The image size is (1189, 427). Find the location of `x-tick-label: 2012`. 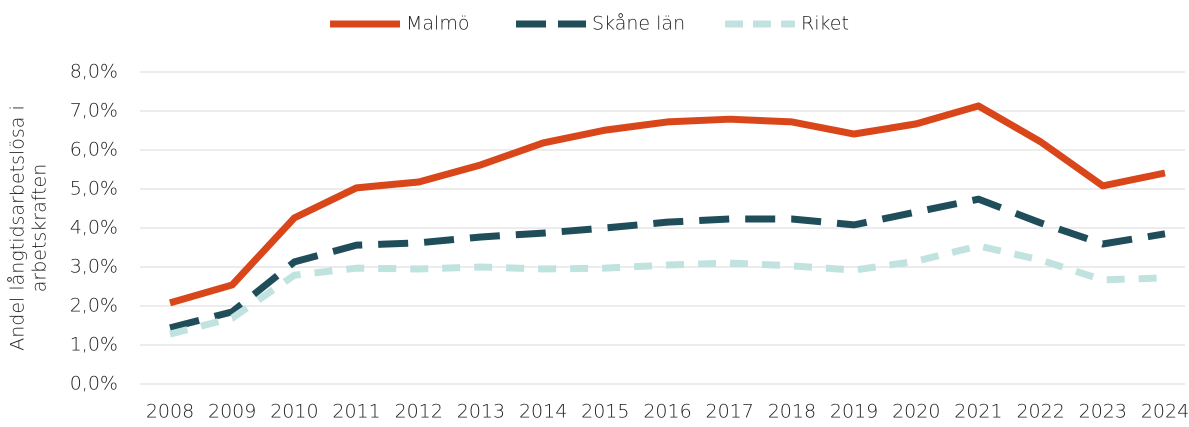

x-tick-label: 2012 is located at coordinates (419, 412).